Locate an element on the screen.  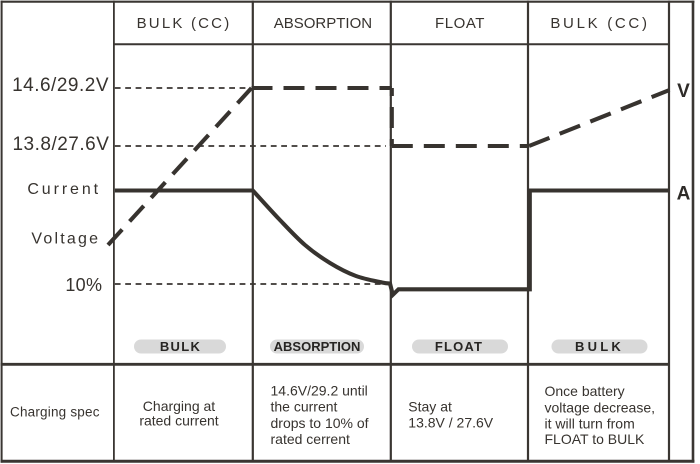
svg-text: Stay at is located at coordinates (430, 406).